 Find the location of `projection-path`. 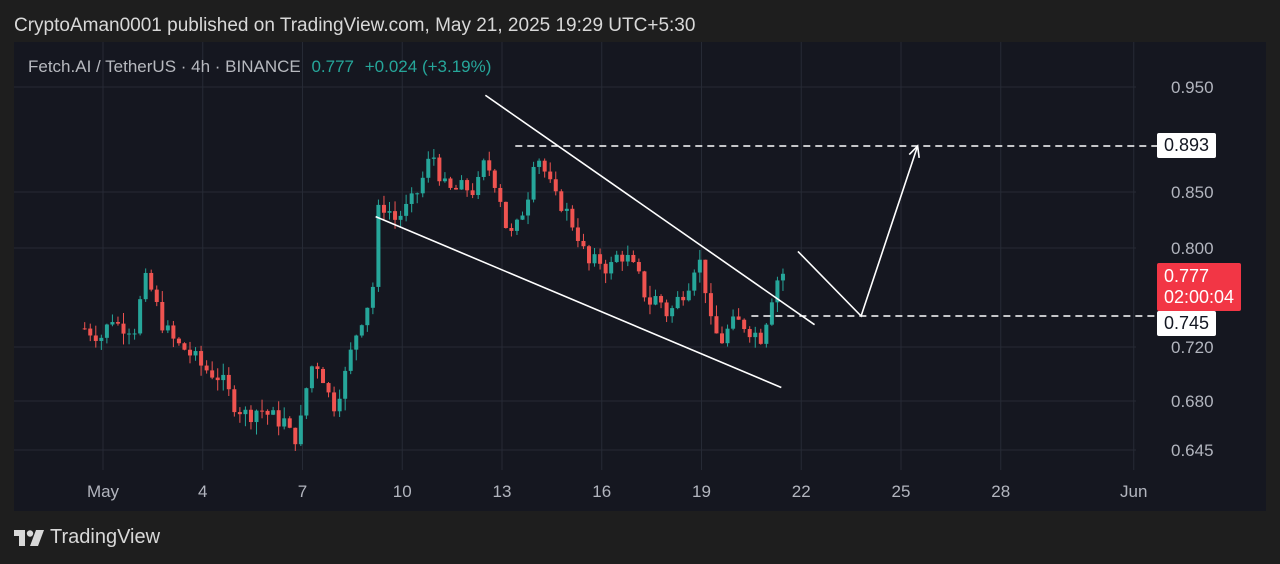

projection-path is located at coordinates (858, 231).